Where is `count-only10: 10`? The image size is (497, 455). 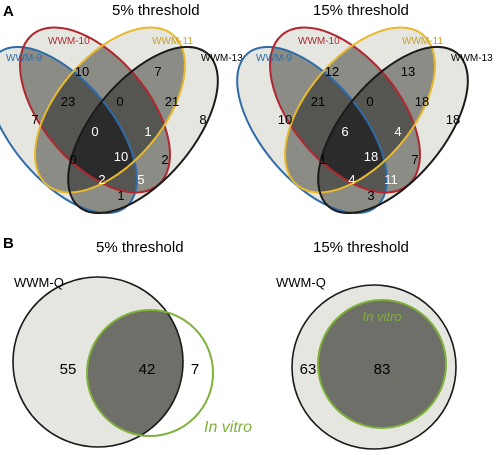
count-only10: 10 is located at coordinates (82, 71).